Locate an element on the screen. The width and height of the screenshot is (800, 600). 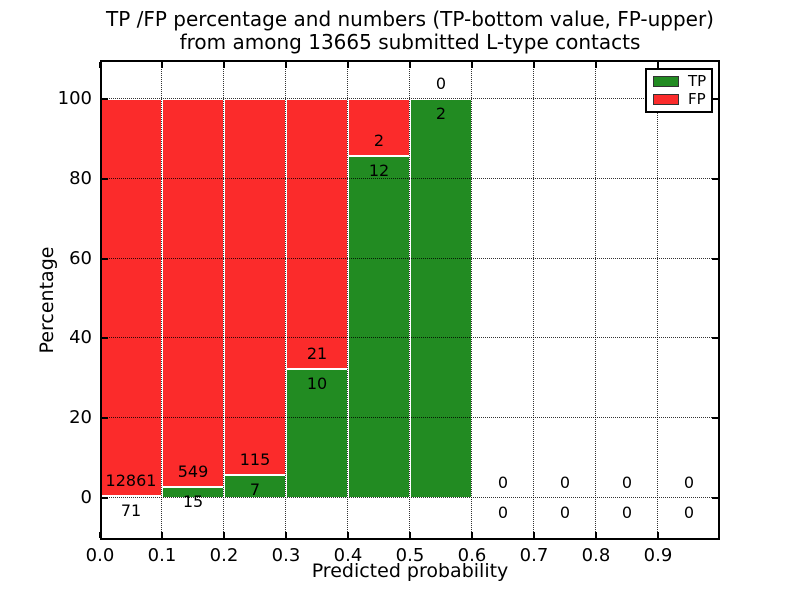
y-tick-label: 60 is located at coordinates (80, 258).